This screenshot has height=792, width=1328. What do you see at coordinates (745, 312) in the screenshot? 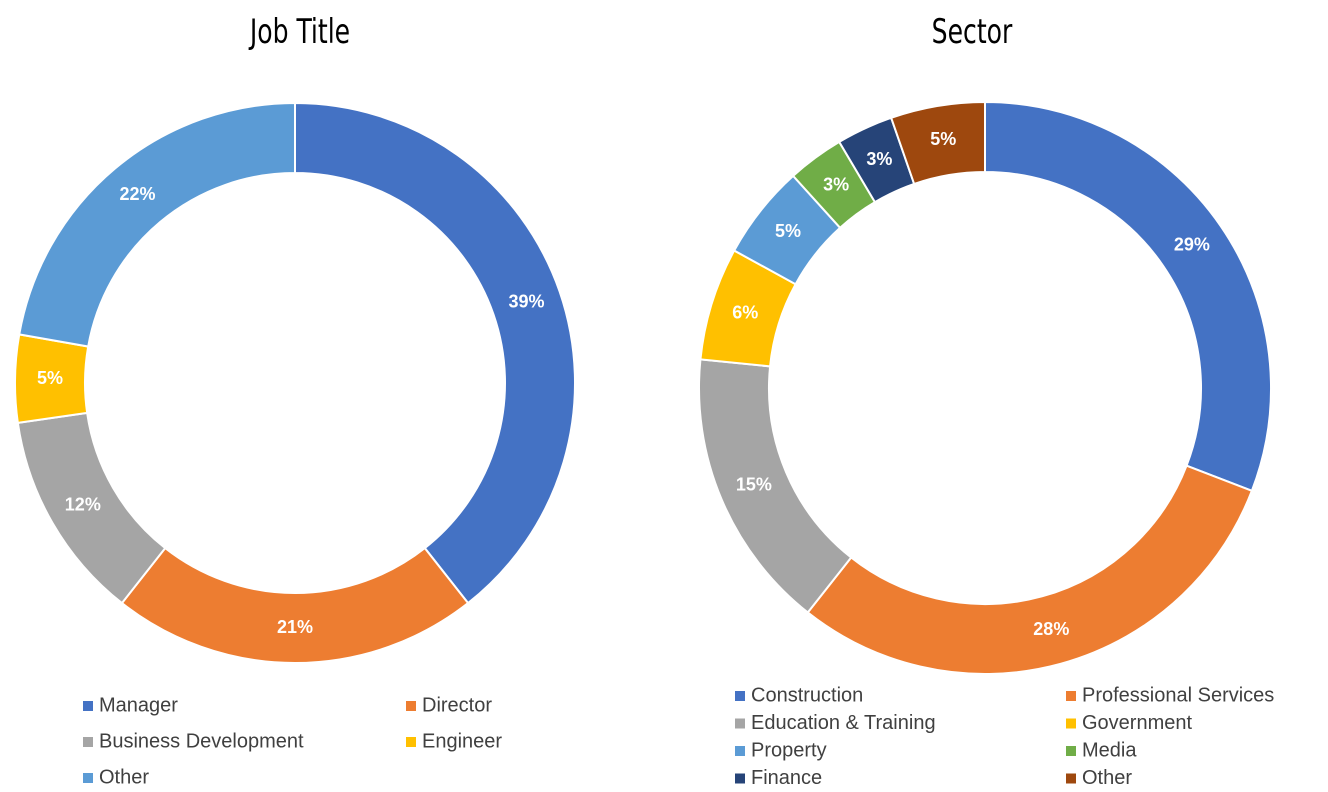
I see `data-label: 6%` at bounding box center [745, 312].